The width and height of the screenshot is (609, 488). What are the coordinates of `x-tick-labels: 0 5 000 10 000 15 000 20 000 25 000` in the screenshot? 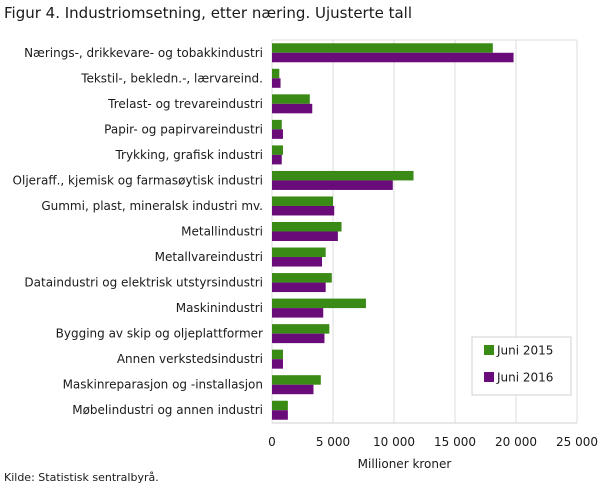 It's located at (433, 442).